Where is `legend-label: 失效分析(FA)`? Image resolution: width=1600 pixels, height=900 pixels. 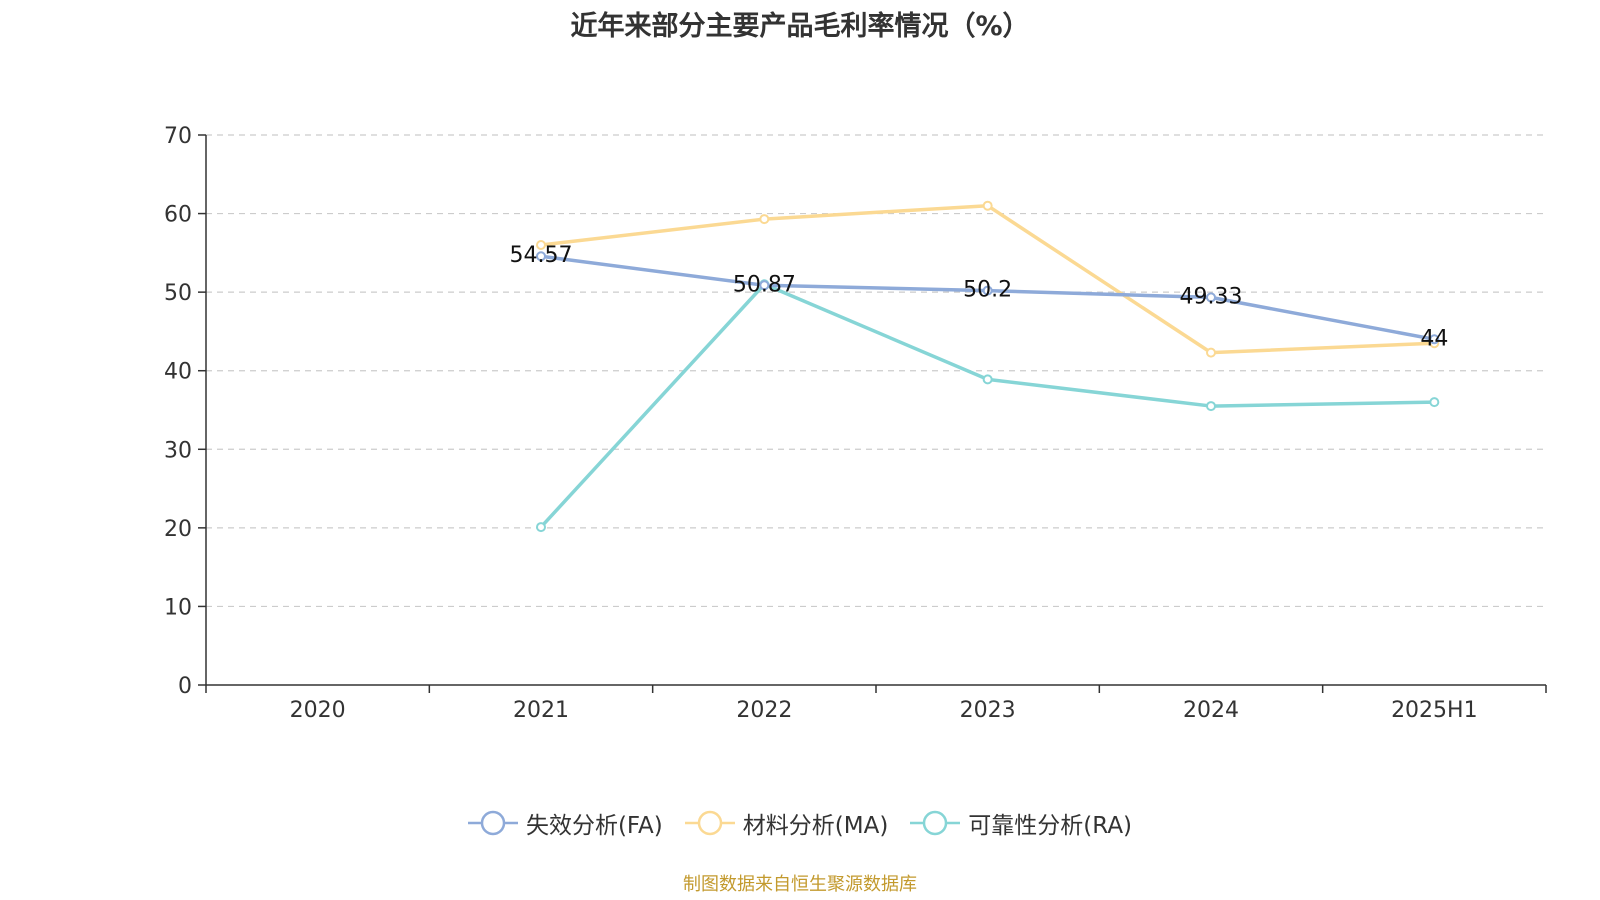
legend-label: 失效分析(FA) is located at coordinates (594, 826).